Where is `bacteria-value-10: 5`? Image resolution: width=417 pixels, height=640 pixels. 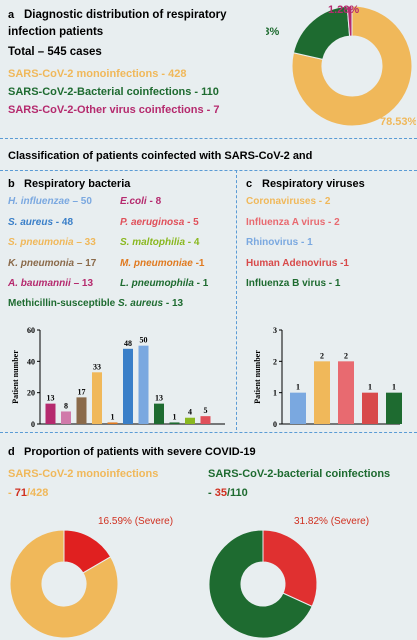 bacteria-value-10: 5 is located at coordinates (206, 410).